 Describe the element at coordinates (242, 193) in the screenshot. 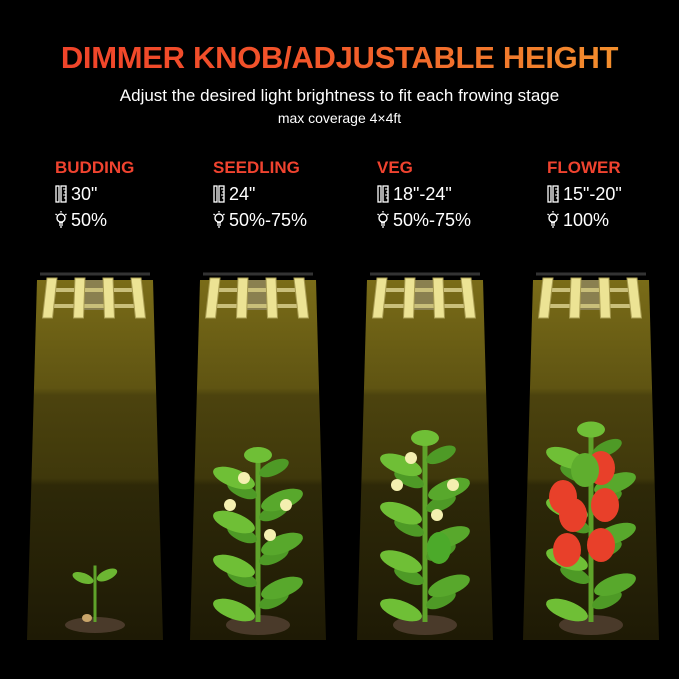

I see `stage-height: 24"` at that location.